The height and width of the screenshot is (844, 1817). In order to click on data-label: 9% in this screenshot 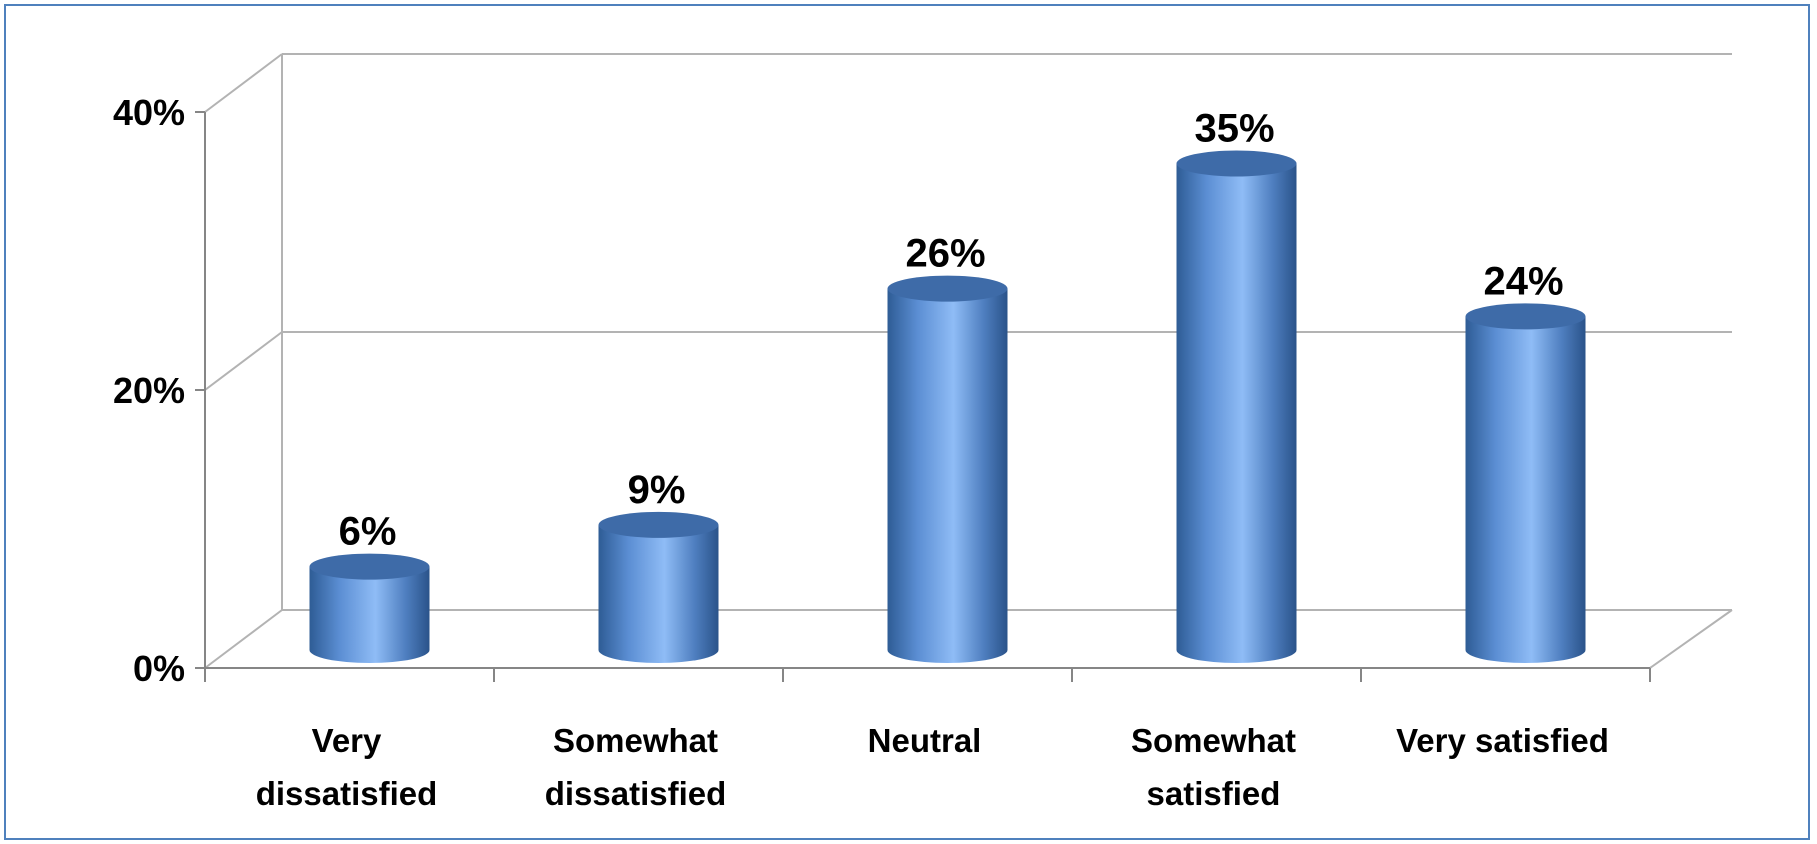, I will do `click(657, 490)`.